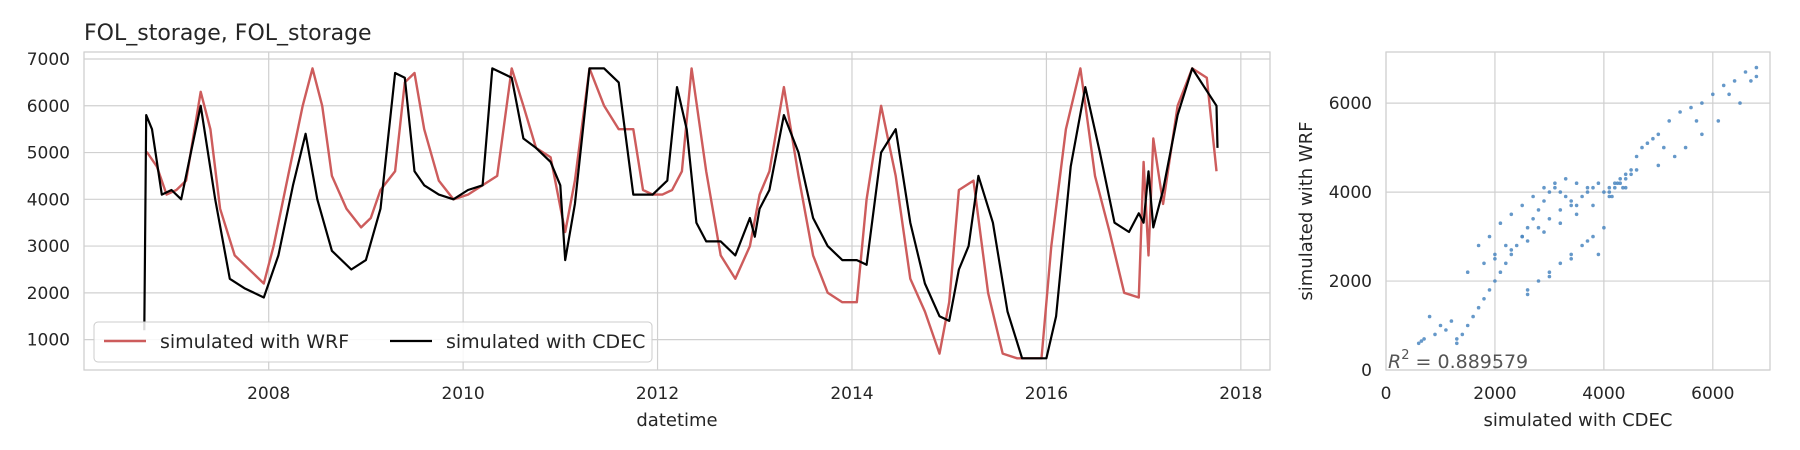 This screenshot has width=1800, height=450. What do you see at coordinates (48, 247) in the screenshot?
I see `timeseries-y-tick-label: 3000` at bounding box center [48, 247].